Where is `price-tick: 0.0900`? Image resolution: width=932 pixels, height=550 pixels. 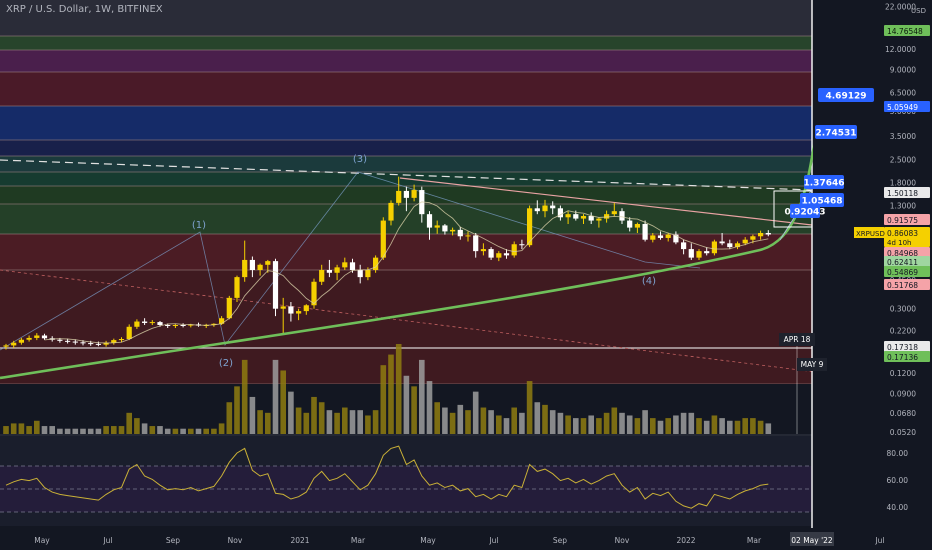 price-tick: 0.0900 is located at coordinates (903, 393).